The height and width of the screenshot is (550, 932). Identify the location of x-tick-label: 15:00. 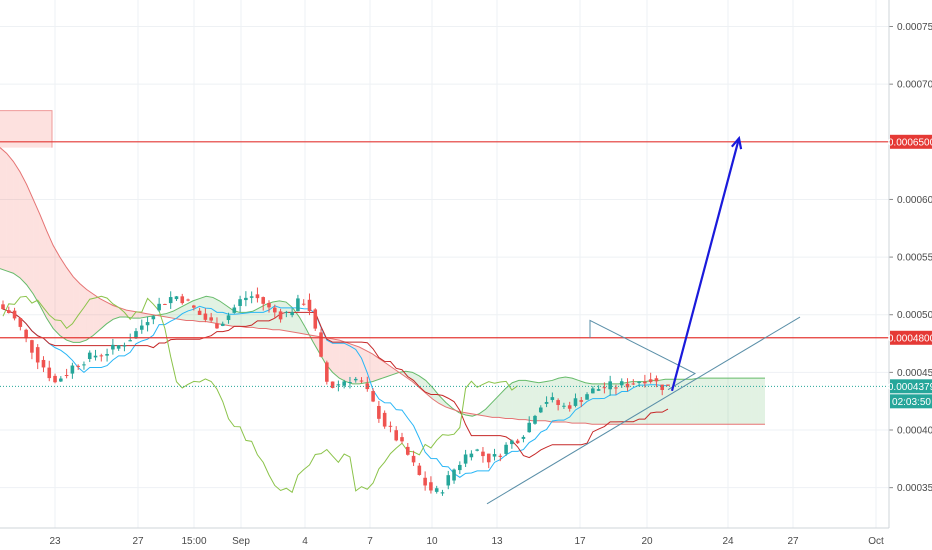
(193, 541).